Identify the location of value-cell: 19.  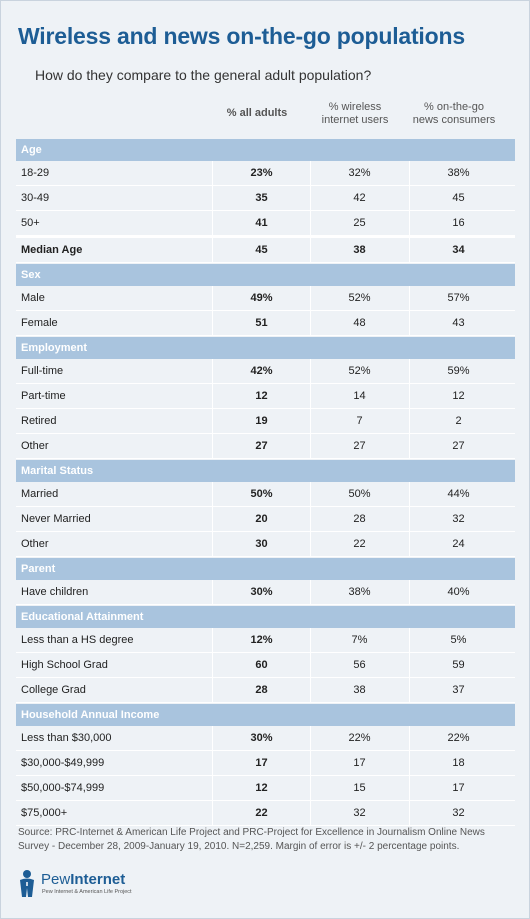
(261, 421).